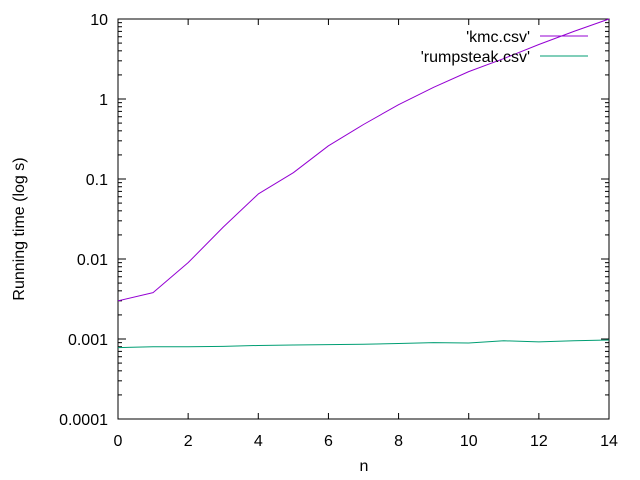  I want to click on y-tick-label: 1, so click(103, 100).